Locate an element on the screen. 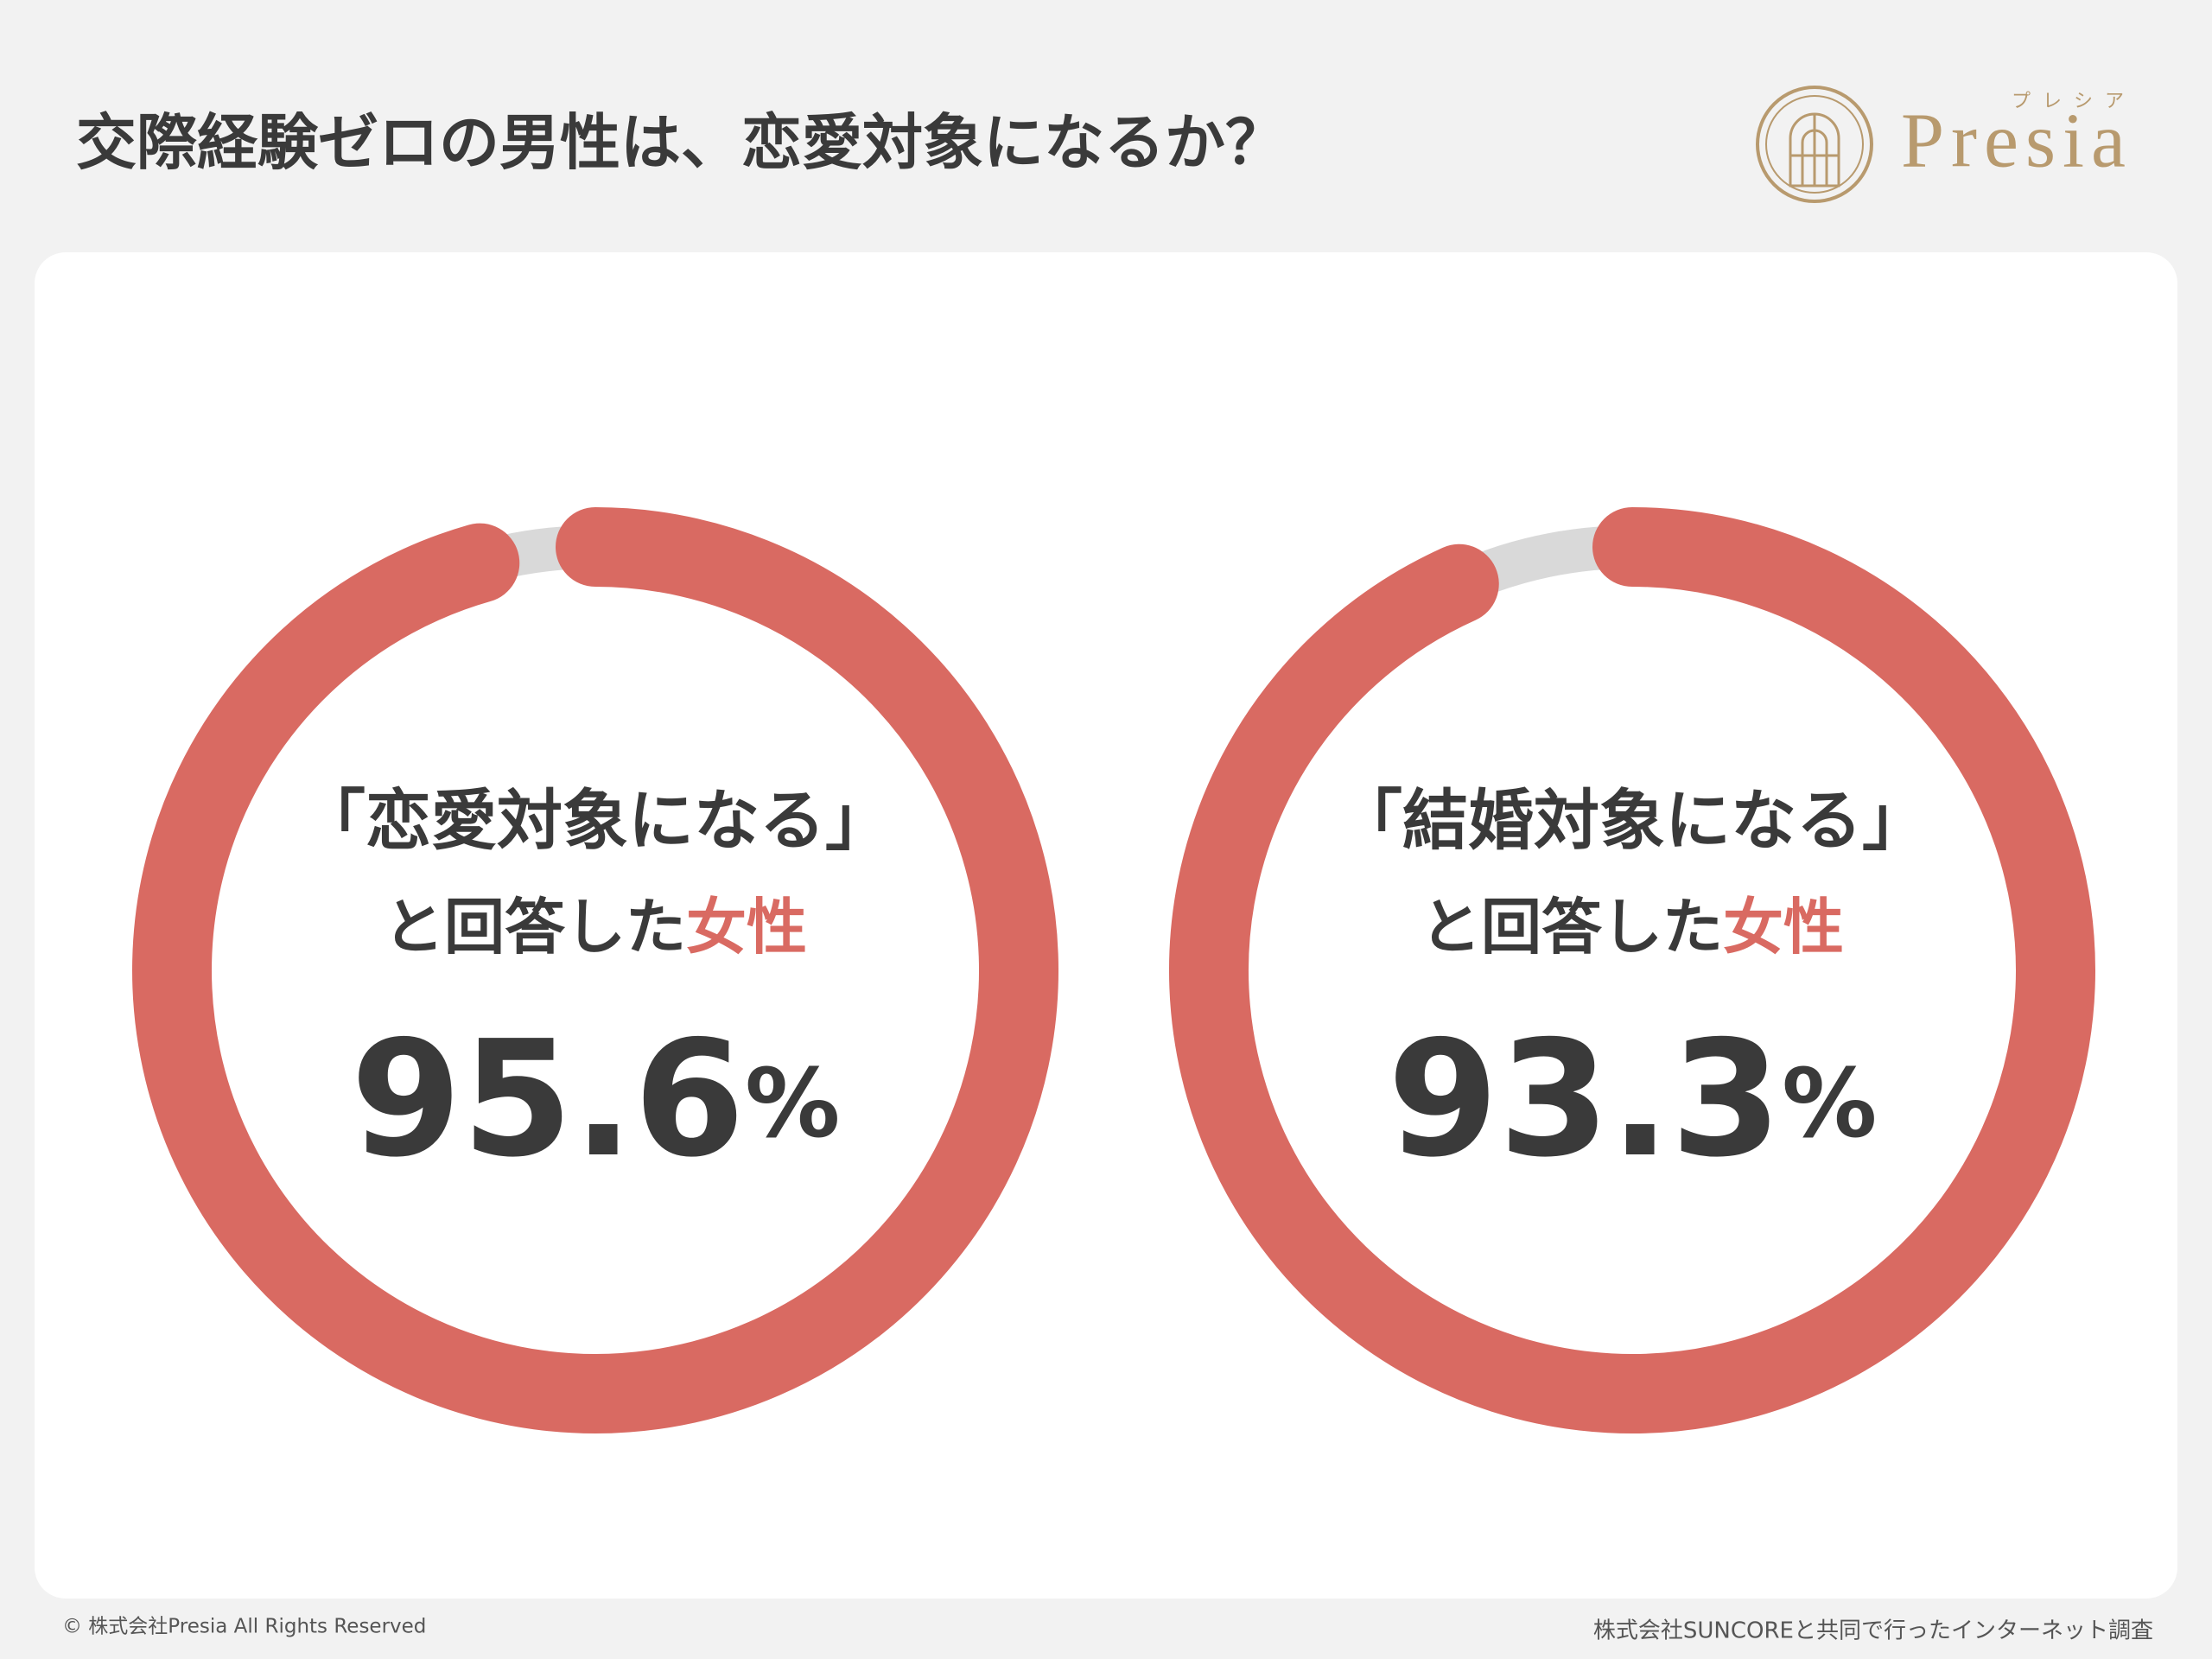 This screenshot has height=1659, width=2212. logo-kana: プレシア is located at coordinates (2074, 101).